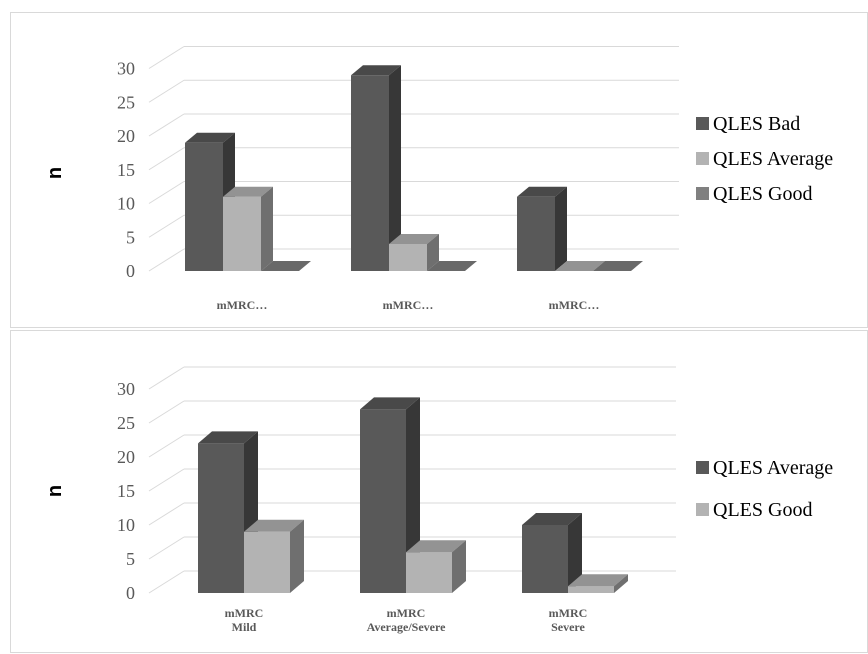  I want to click on x-category-label: mMRC Severe, so click(568, 620).